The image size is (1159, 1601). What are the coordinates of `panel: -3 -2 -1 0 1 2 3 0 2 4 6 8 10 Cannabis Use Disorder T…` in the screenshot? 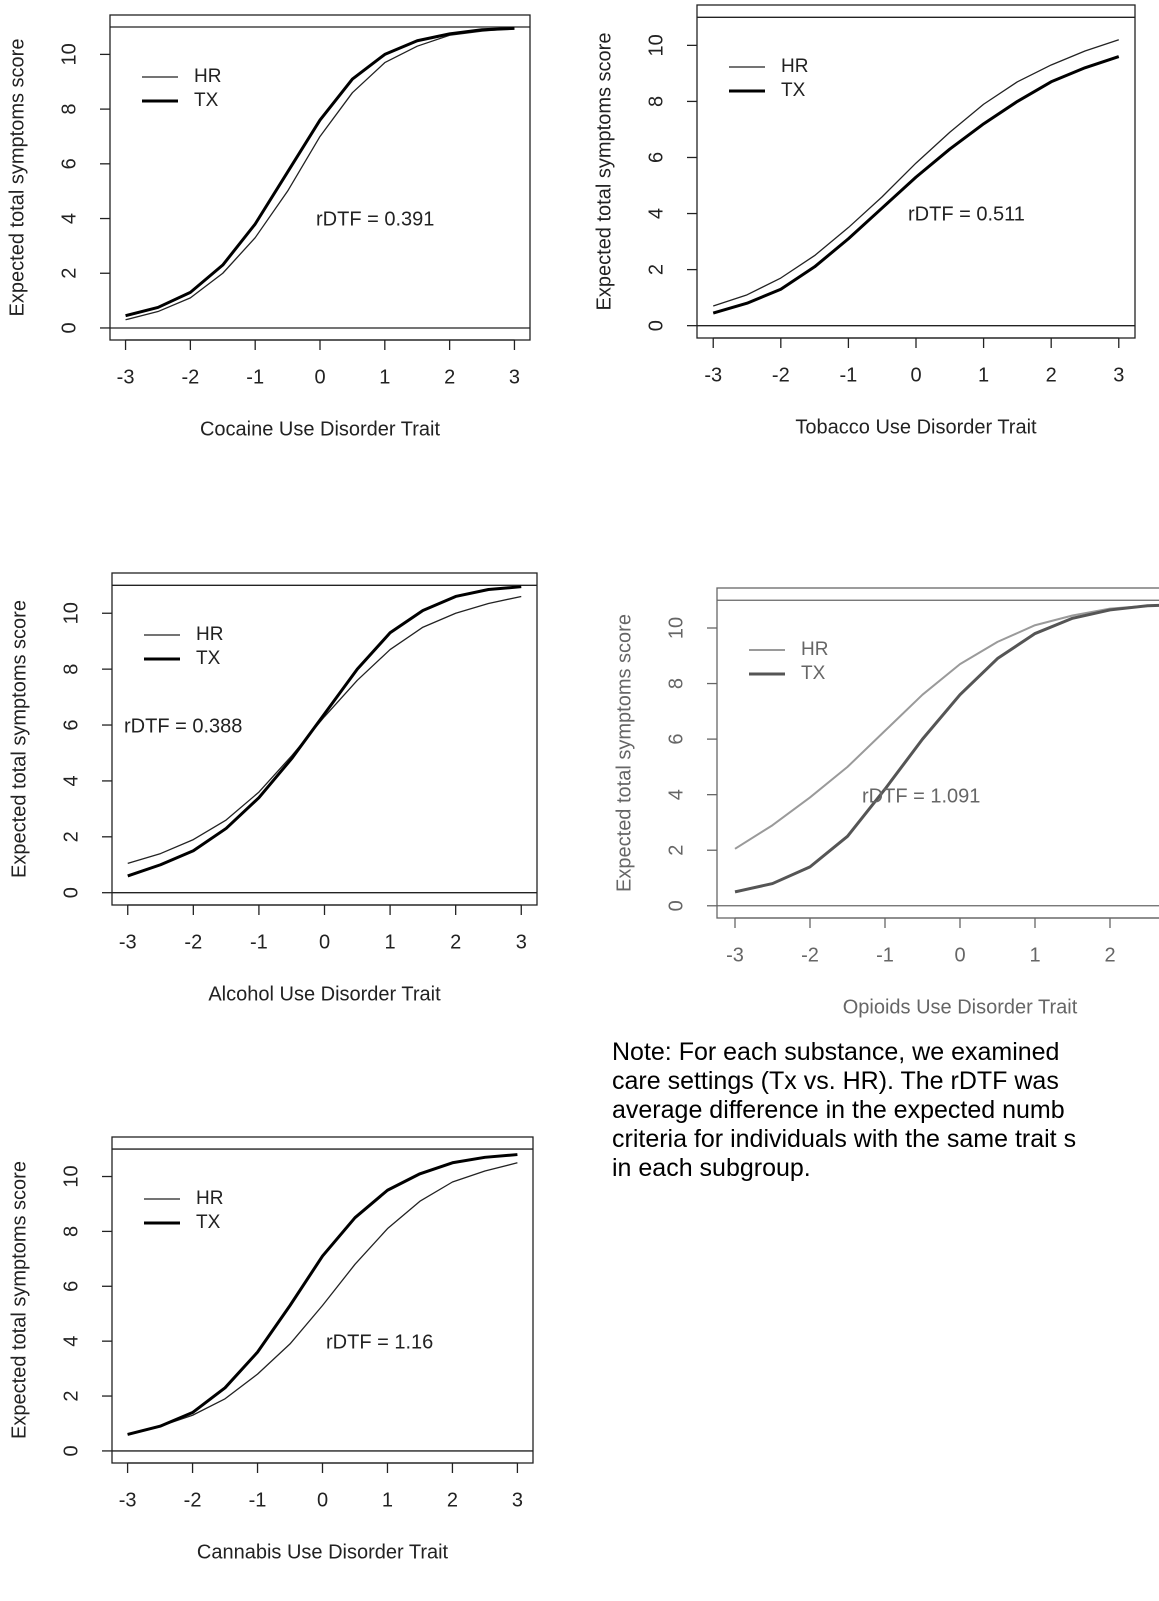 It's located at (271, 1349).